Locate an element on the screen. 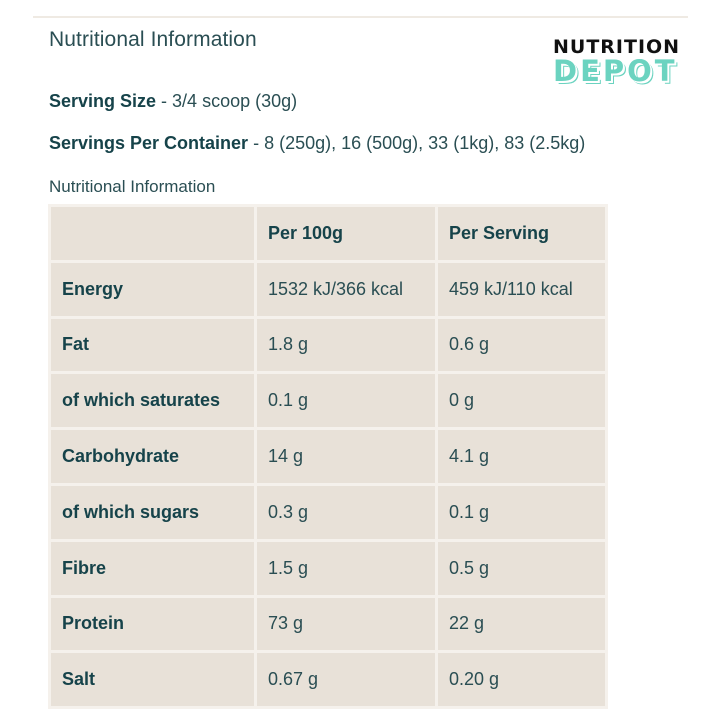 This screenshot has width=720, height=720. table-row: Protein 73 g 22 g is located at coordinates (328, 624).